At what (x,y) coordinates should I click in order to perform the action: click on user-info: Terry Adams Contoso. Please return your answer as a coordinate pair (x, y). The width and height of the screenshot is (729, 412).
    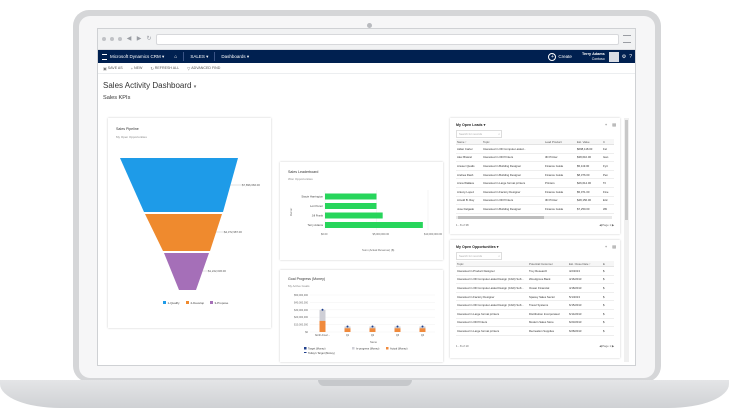
    Looking at the image, I should click on (593, 56).